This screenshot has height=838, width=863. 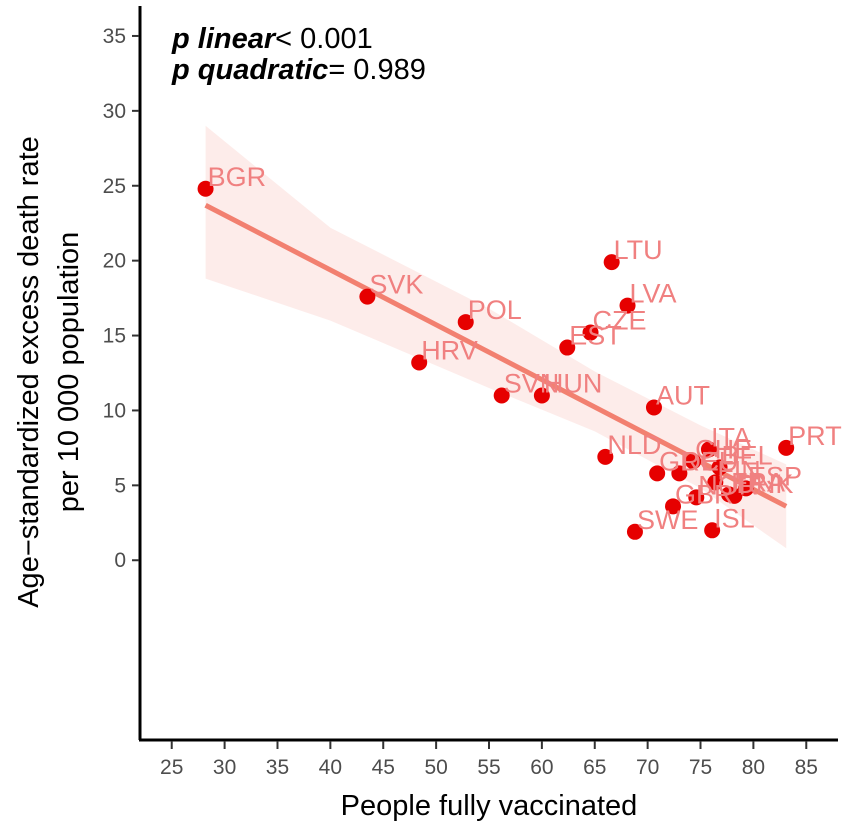 What do you see at coordinates (653, 407) in the screenshot?
I see `data-point-aut` at bounding box center [653, 407].